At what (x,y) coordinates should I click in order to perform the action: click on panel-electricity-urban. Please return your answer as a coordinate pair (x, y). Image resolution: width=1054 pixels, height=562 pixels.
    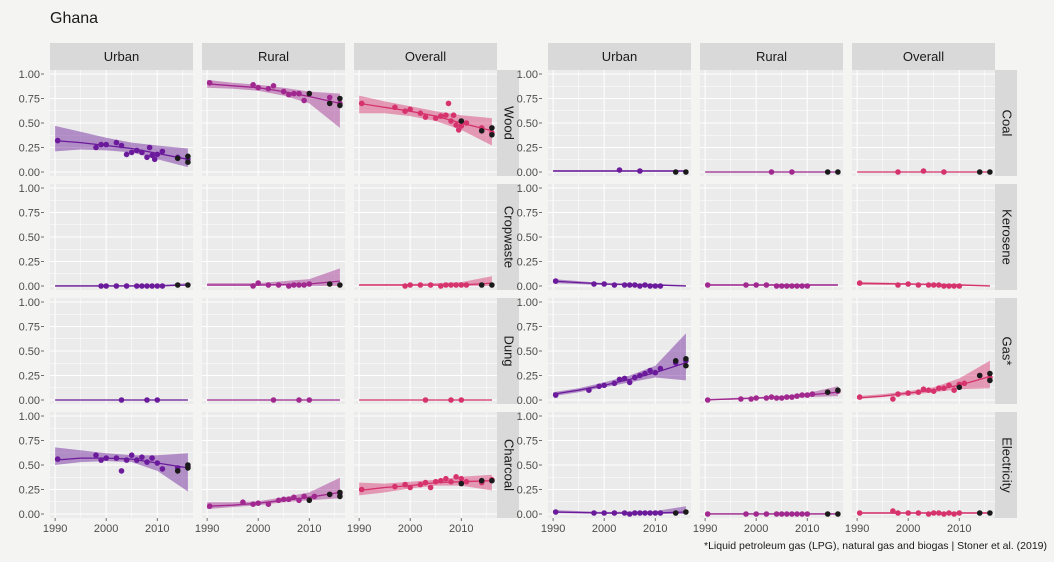
    Looking at the image, I should click on (619, 465).